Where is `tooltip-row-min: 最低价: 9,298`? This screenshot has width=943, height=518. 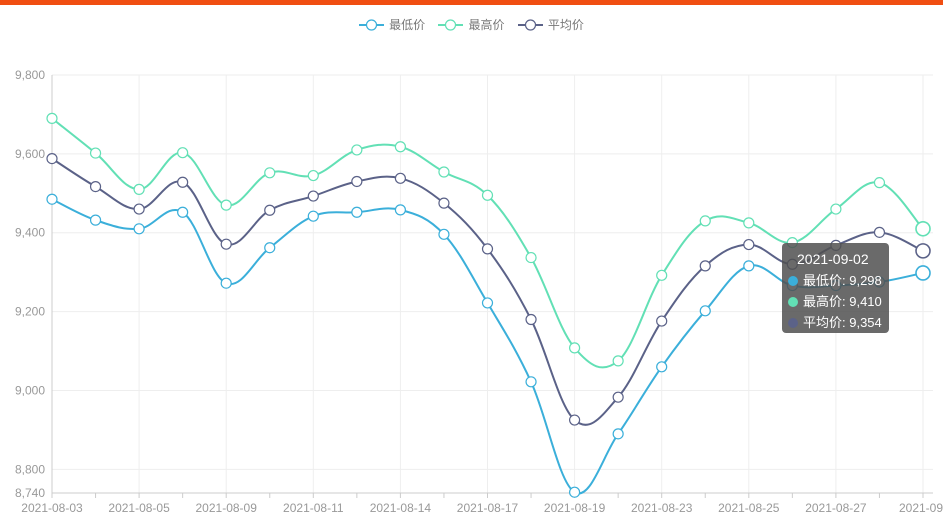
tooltip-row-min: 最低价: 9,298 is located at coordinates (838, 280).